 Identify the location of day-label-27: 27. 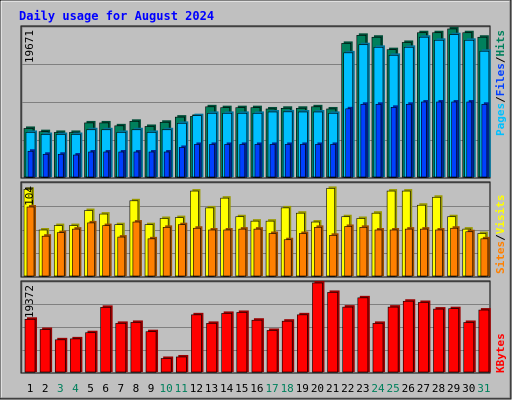
(423, 388).